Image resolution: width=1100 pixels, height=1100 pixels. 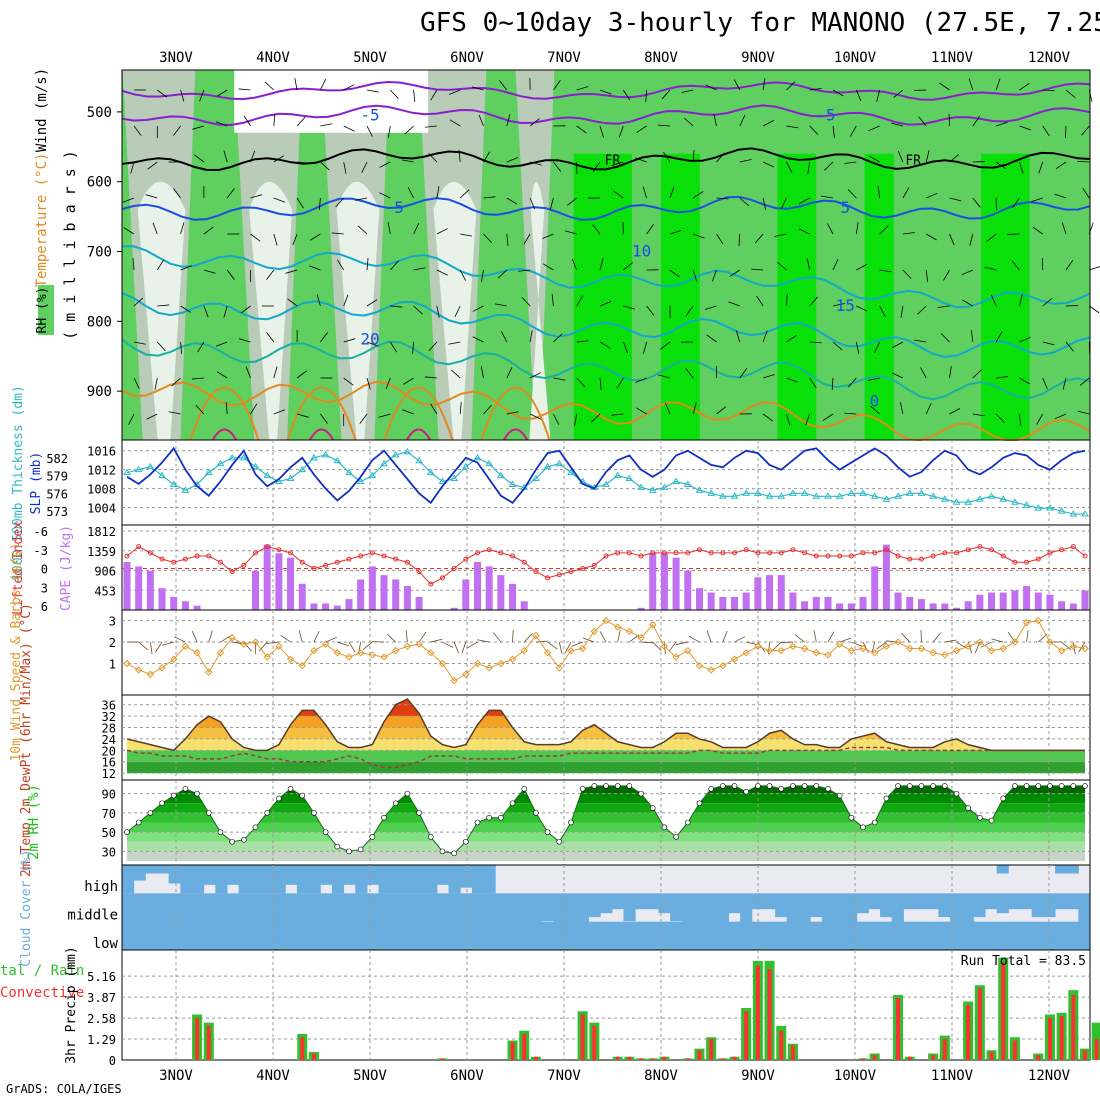 I want to click on rh-point, so click(x=1073, y=786).